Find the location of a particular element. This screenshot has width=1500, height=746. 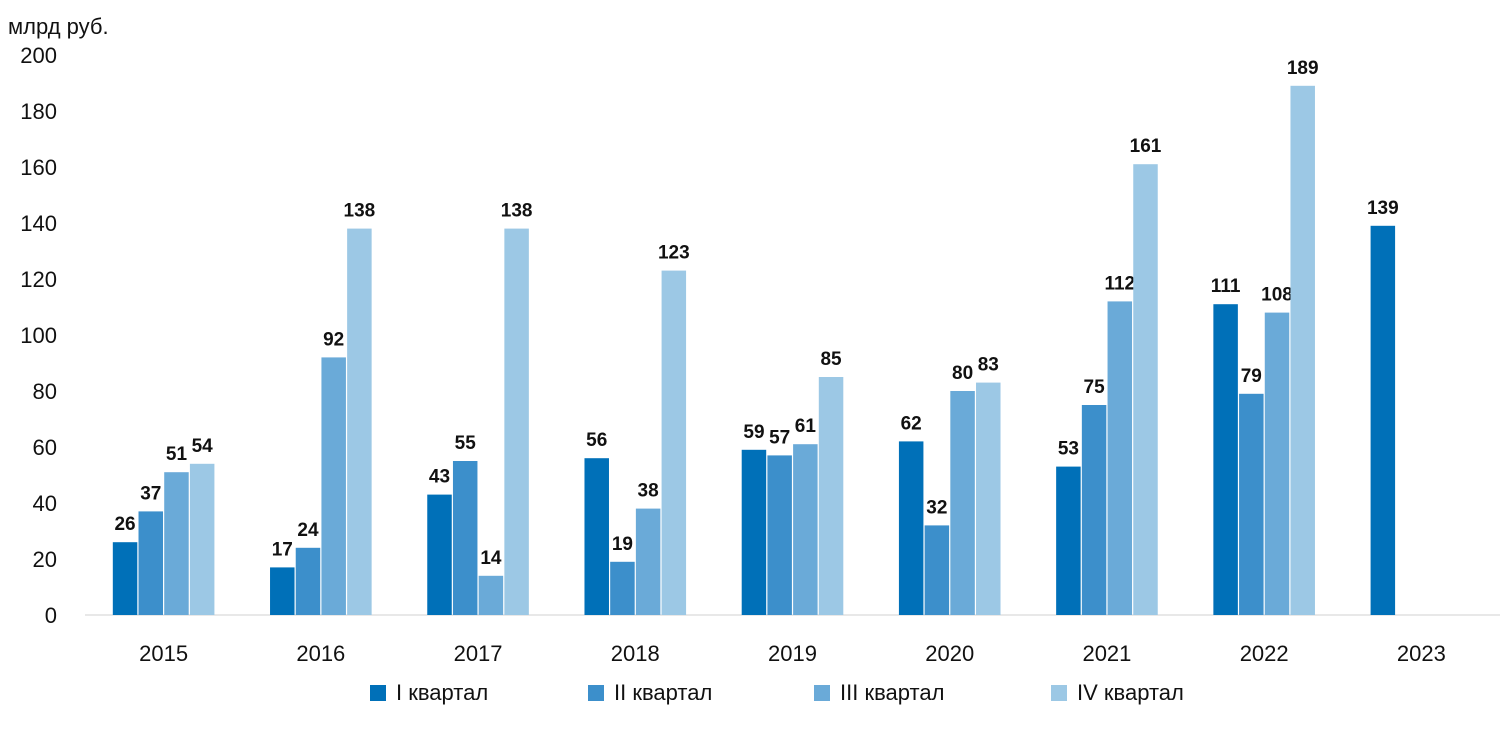

bar-2016-q1 is located at coordinates (282, 591).